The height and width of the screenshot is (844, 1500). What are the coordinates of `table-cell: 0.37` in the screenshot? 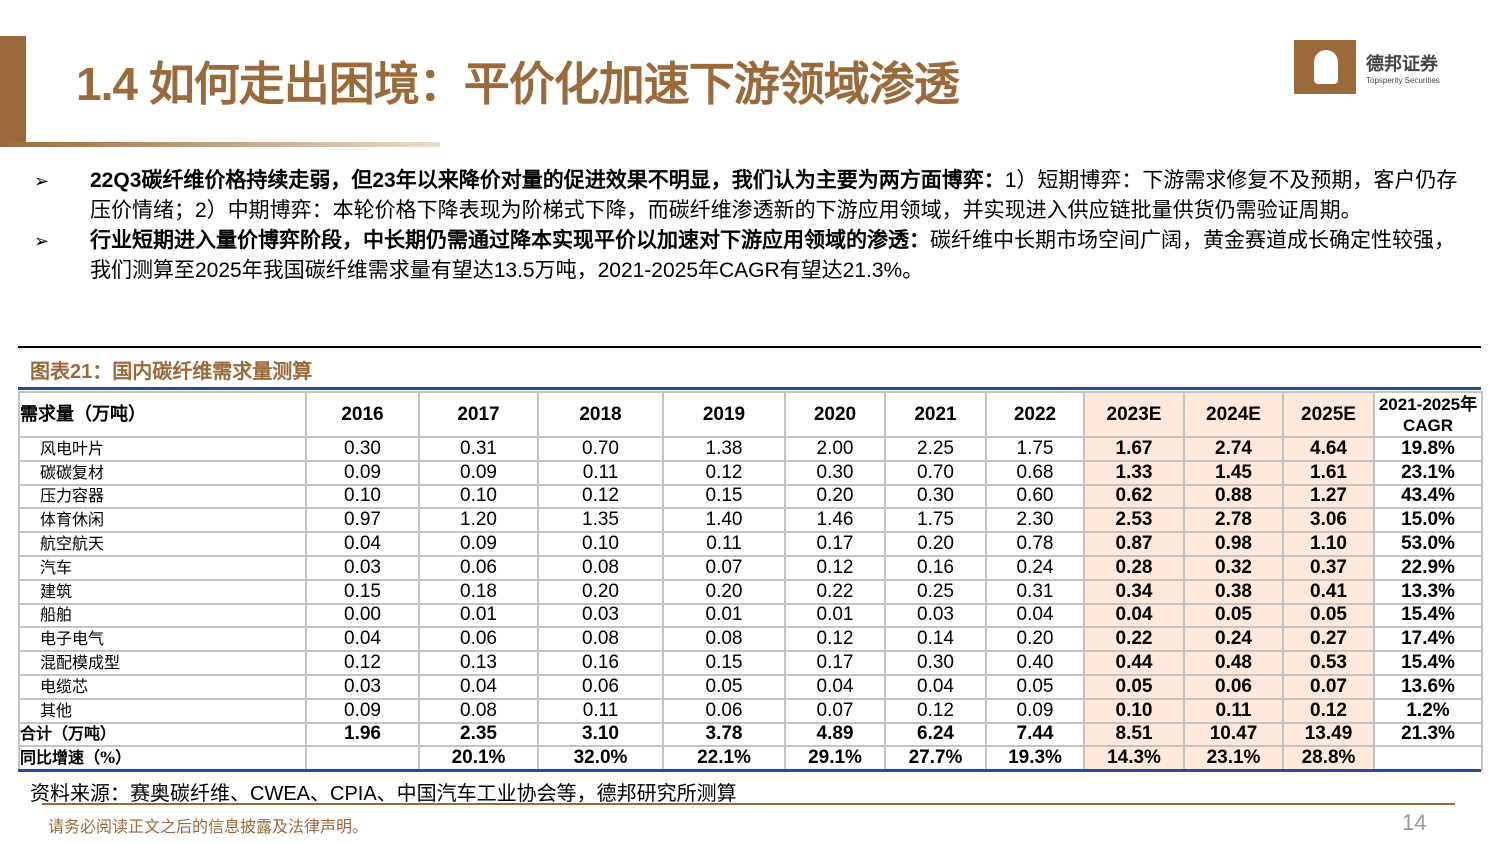 It's located at (1328, 567).